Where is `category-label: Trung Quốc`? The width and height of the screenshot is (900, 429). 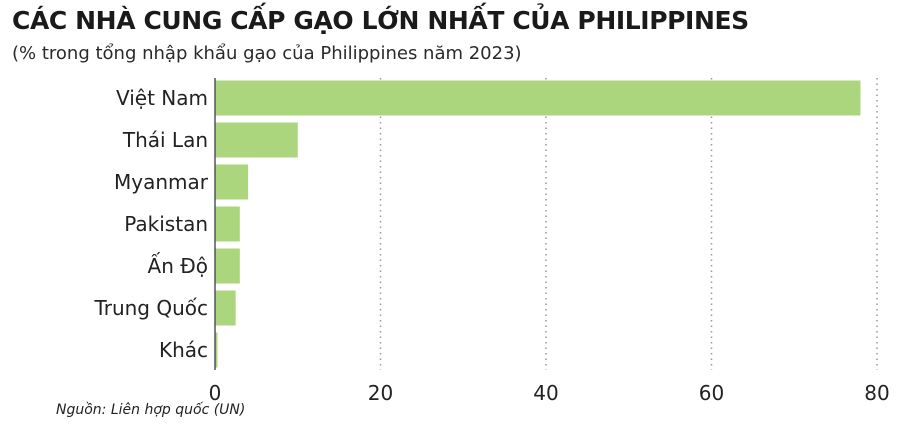 category-label: Trung Quốc is located at coordinates (150, 308).